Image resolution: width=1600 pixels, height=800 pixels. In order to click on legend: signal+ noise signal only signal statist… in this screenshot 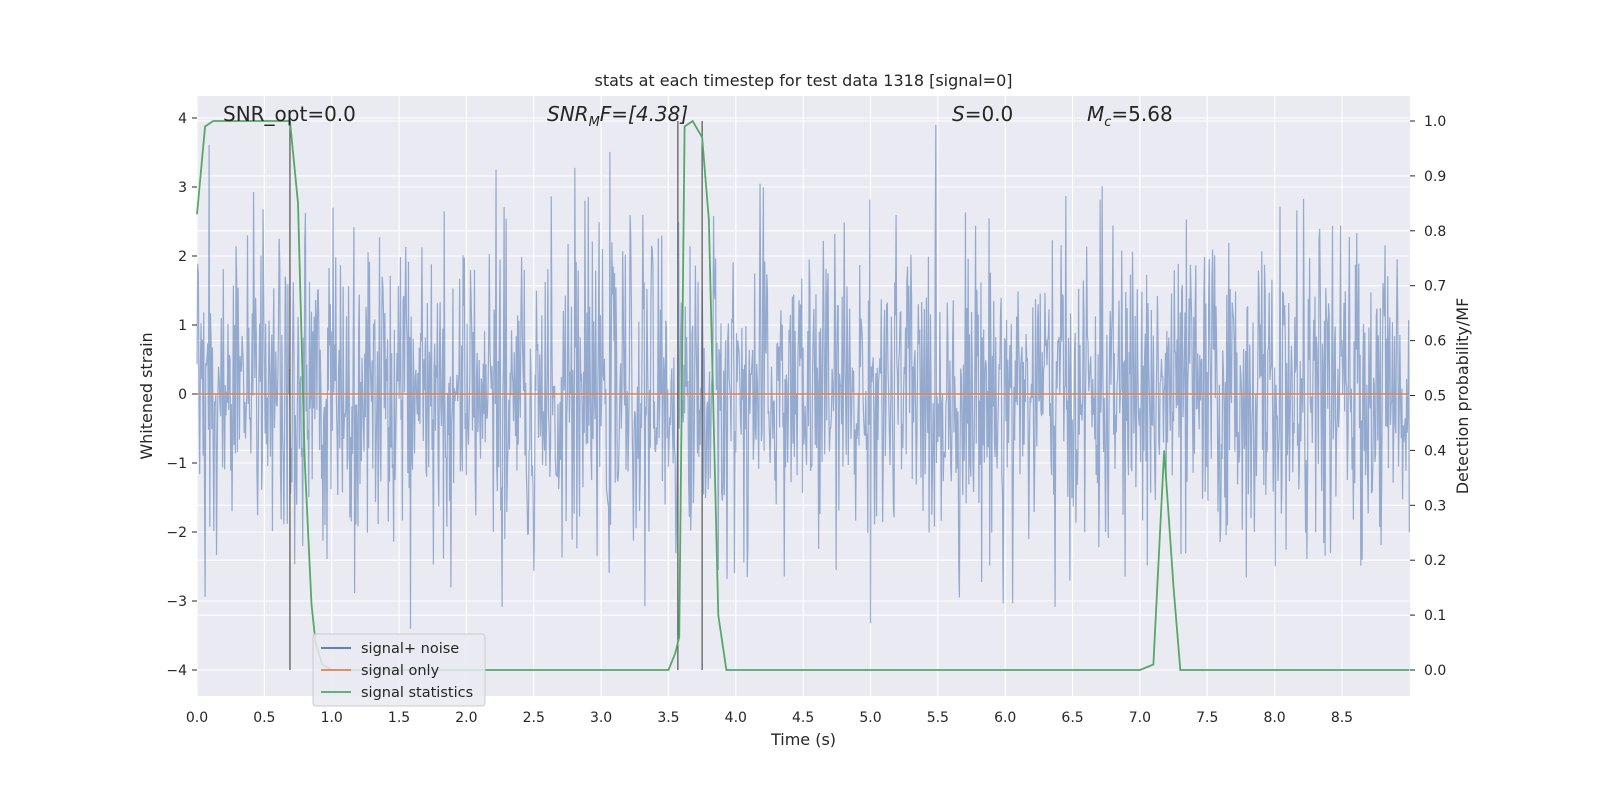, I will do `click(399, 670)`.